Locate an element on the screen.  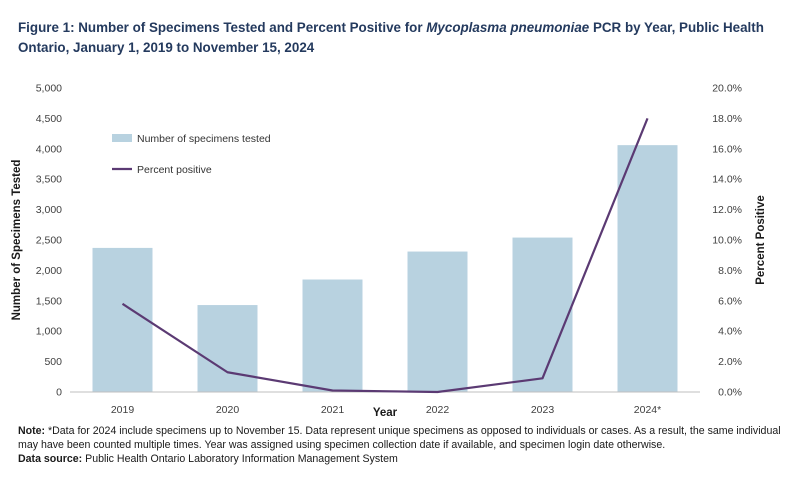
x-tick-label: 2024* is located at coordinates (647, 410).